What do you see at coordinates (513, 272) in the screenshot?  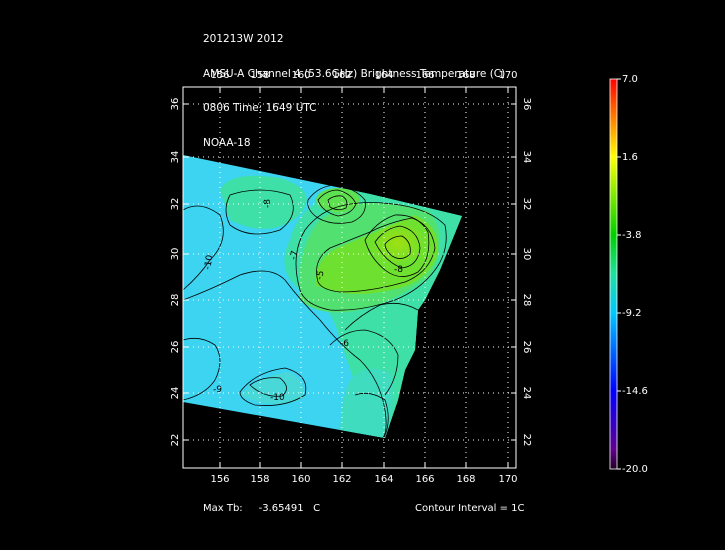 I see `right-ticks` at bounding box center [513, 272].